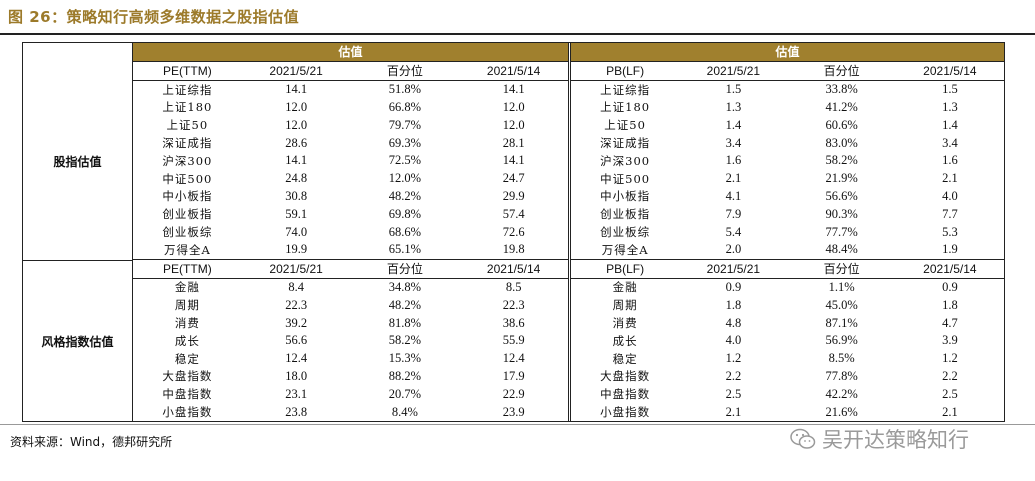 Image resolution: width=1035 pixels, height=481 pixels. What do you see at coordinates (350, 305) in the screenshot?
I see `table-row: 周期 22.3 48.2% 22.3` at bounding box center [350, 305].